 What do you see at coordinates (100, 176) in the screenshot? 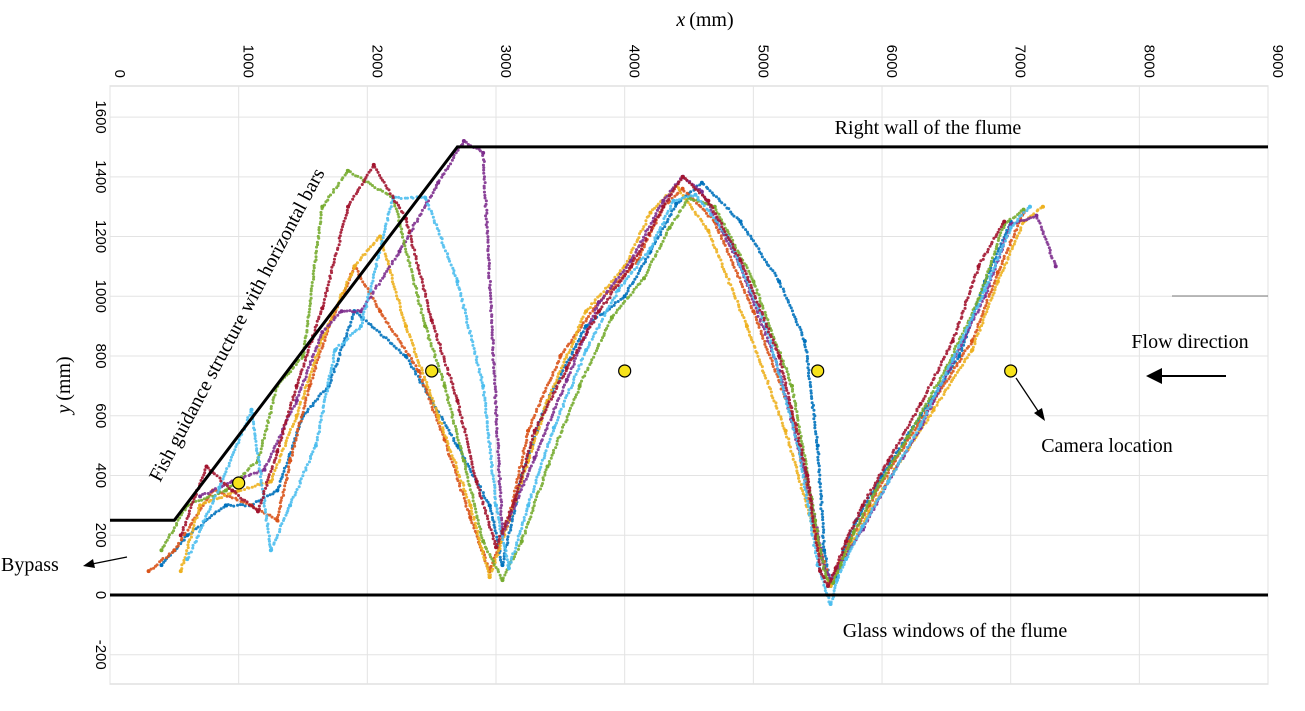
I see `y-tick-label: 1400` at bounding box center [100, 176].